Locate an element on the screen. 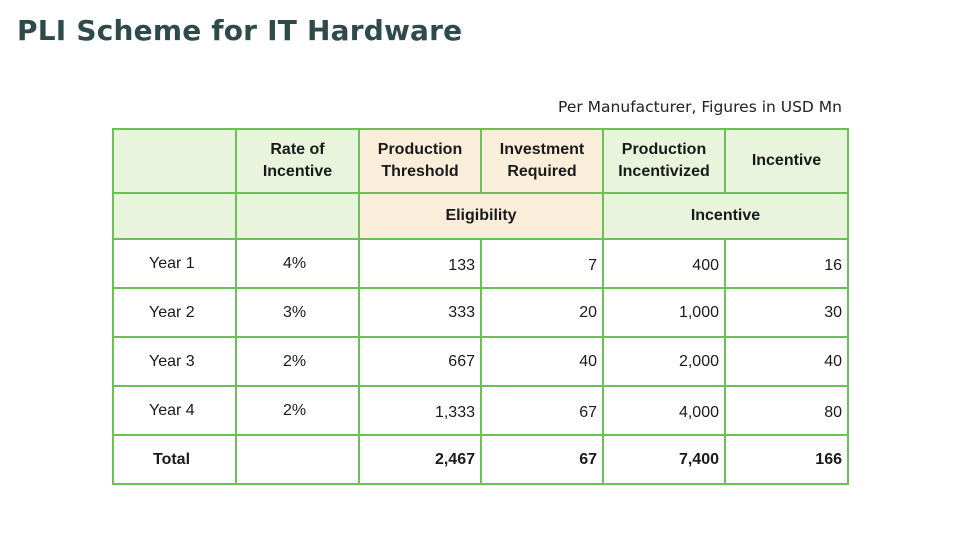 This screenshot has height=540, width=960. incentive-cell: 80 is located at coordinates (786, 410).